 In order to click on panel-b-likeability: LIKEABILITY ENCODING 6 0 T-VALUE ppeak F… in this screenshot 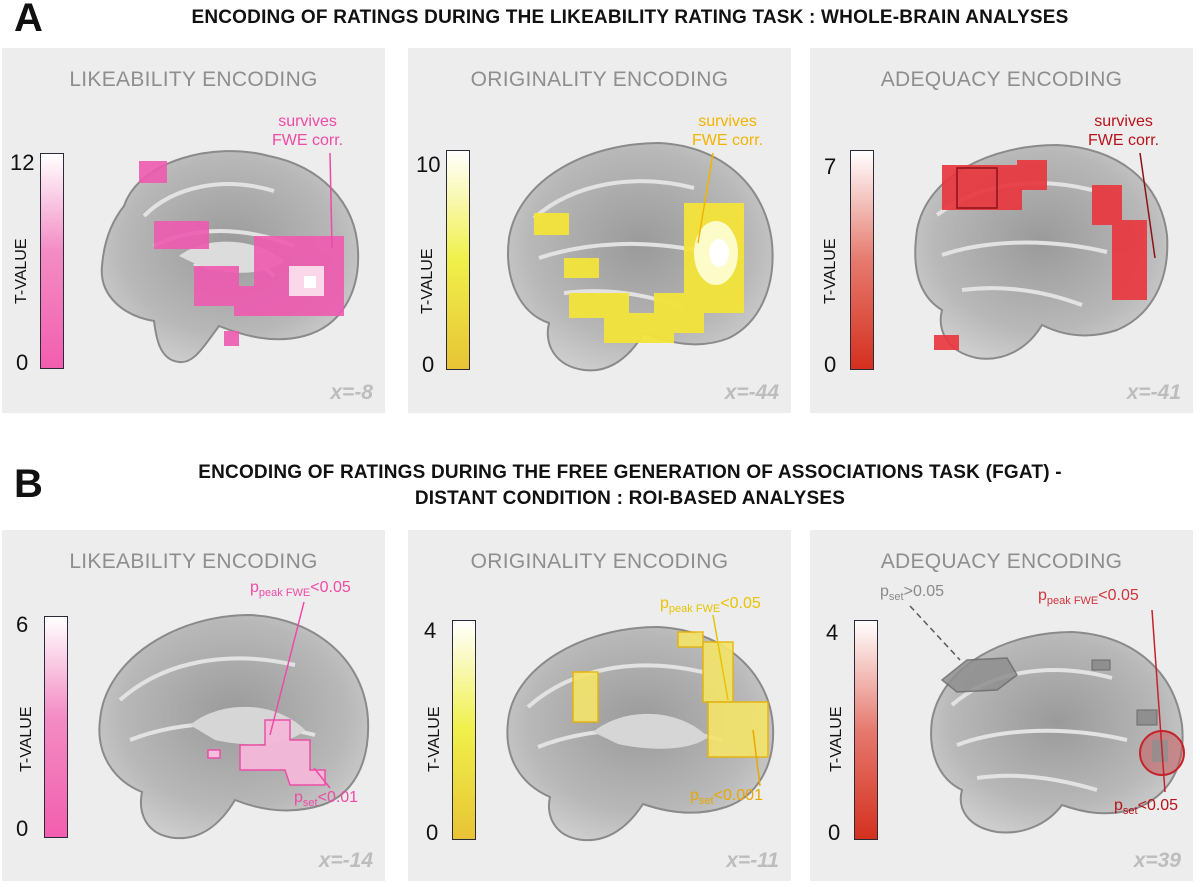, I will do `click(193, 705)`.